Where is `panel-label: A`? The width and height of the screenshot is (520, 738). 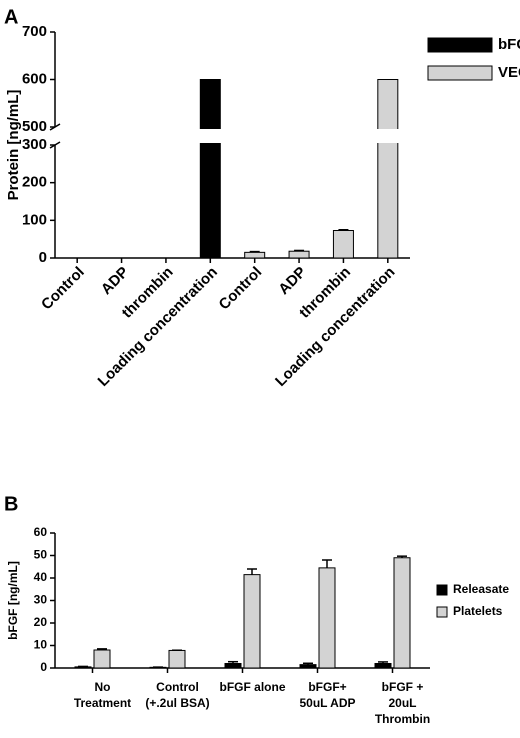
panel-label: A is located at coordinates (11, 17).